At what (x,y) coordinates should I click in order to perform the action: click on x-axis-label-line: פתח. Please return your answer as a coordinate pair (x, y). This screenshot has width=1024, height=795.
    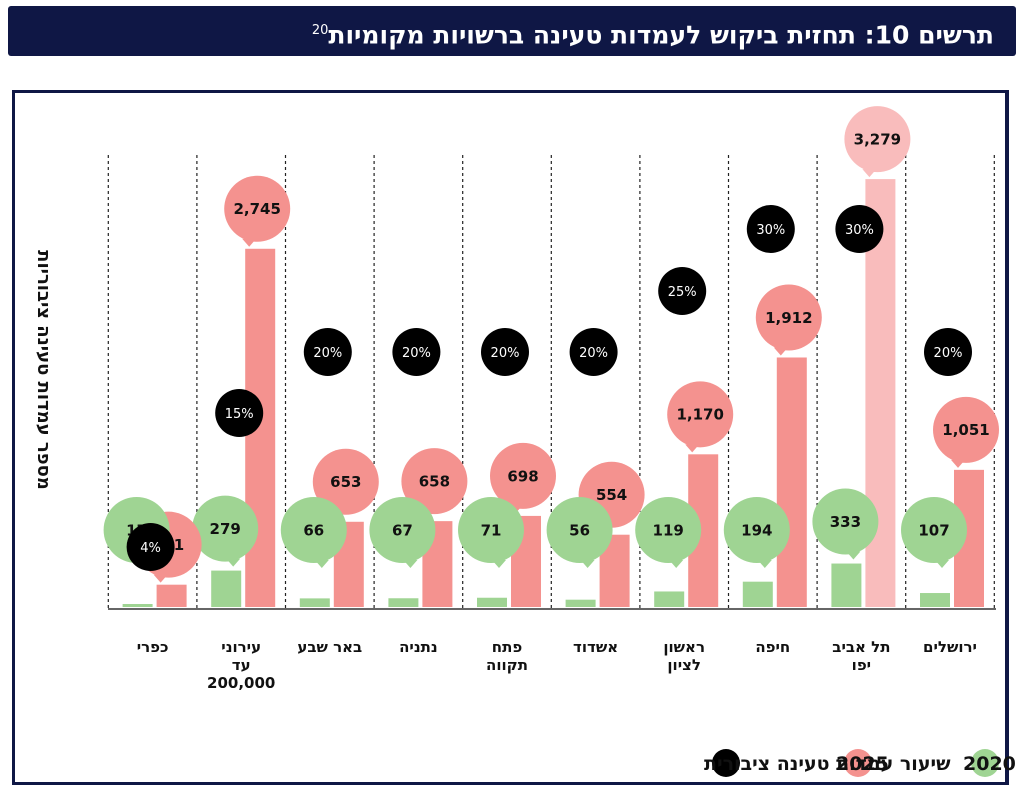
    Looking at the image, I should click on (507, 647).